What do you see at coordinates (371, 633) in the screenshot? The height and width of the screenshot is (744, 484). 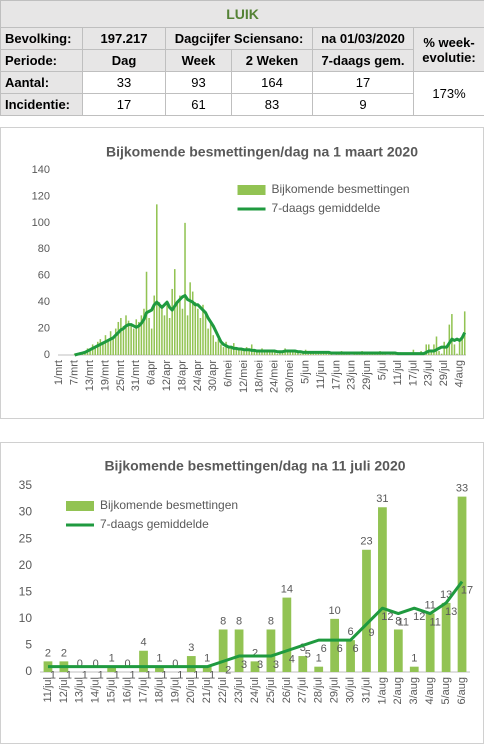 I see `line-value-label: 9` at bounding box center [371, 633].